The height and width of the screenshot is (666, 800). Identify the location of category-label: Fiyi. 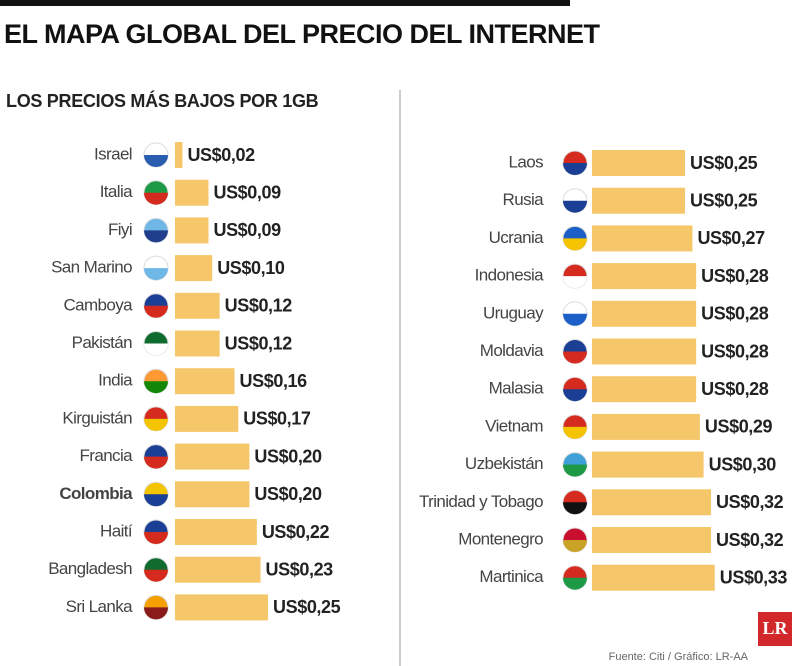
(120, 229).